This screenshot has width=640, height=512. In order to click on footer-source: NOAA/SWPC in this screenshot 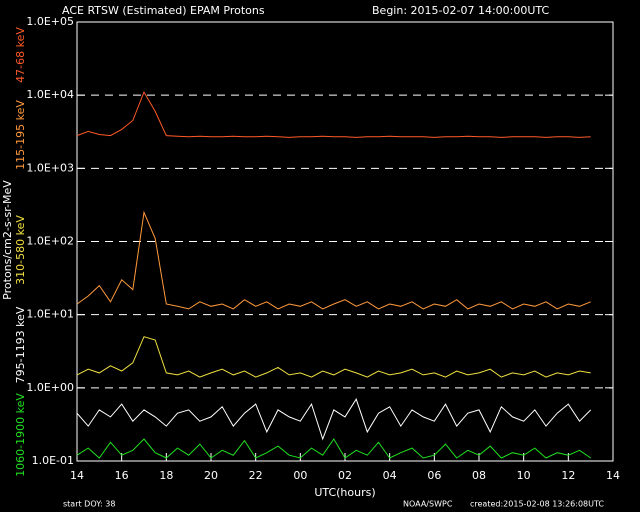, I will do `click(428, 504)`.